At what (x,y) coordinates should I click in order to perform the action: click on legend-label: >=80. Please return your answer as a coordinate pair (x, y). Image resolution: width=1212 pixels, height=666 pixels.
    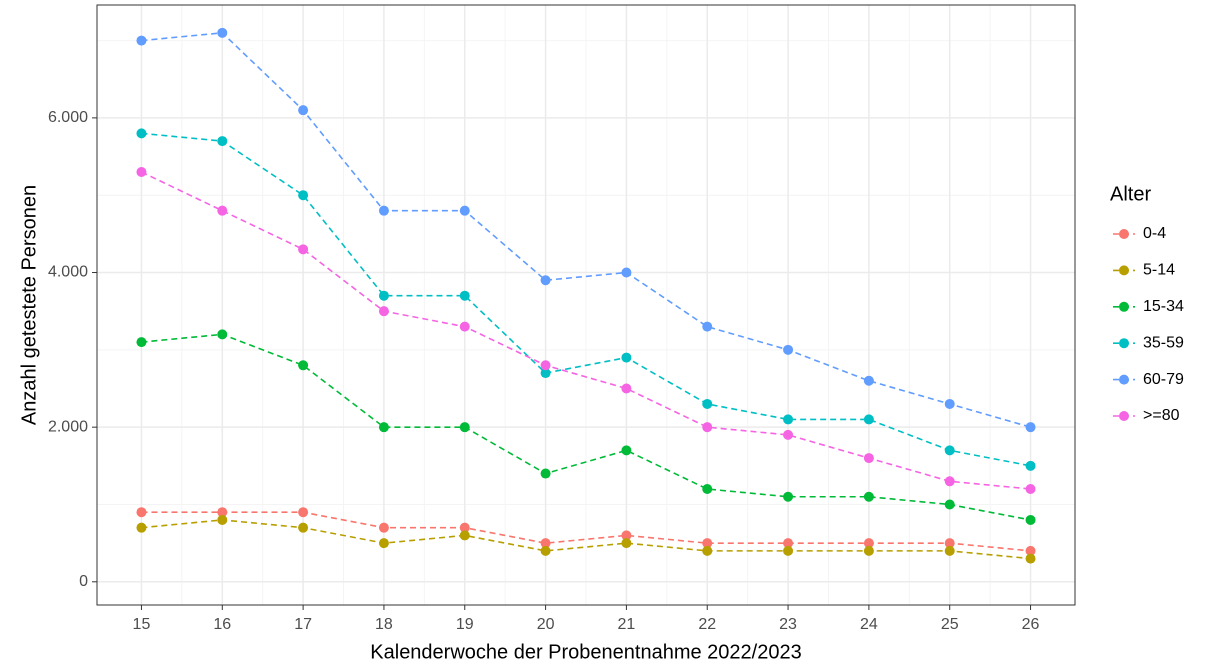
    Looking at the image, I should click on (1161, 415).